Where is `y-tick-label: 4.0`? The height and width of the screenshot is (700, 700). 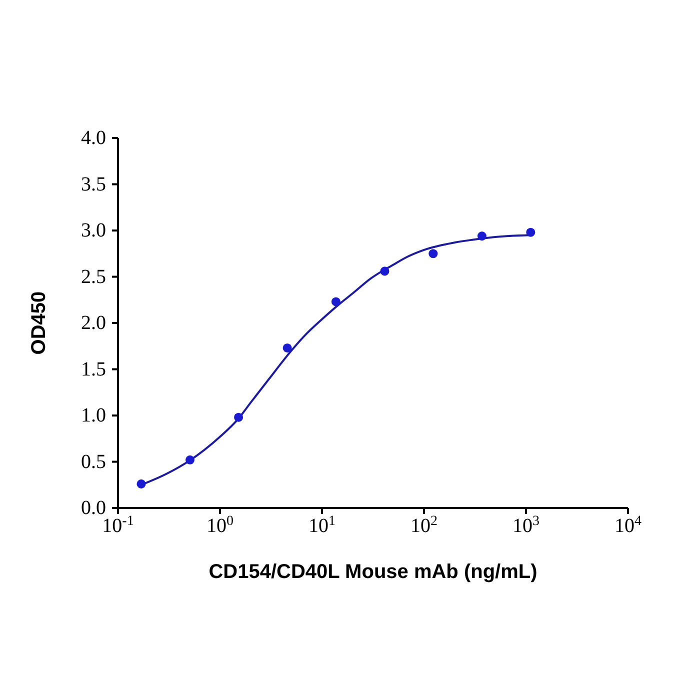
y-tick-label: 4.0 is located at coordinates (93, 138).